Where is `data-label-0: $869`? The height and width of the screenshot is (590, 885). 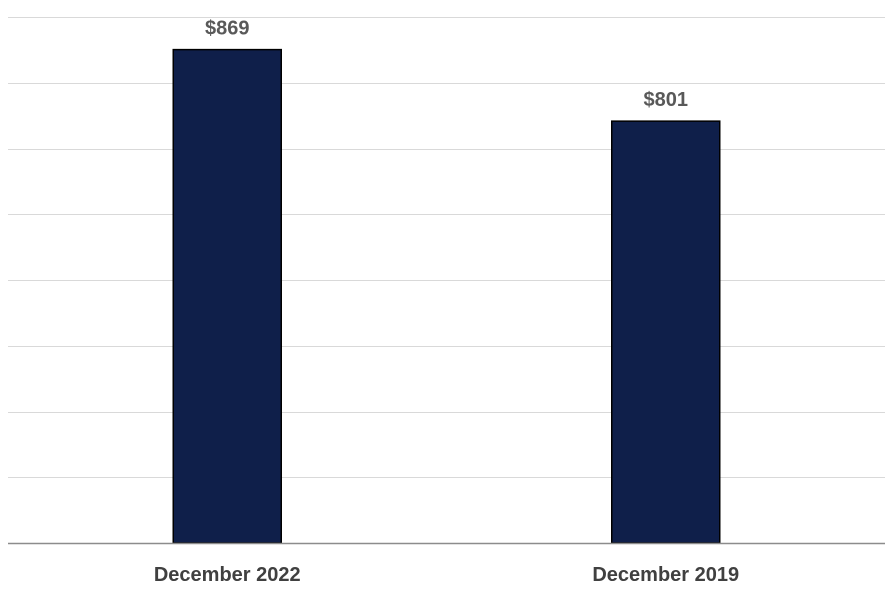 data-label-0: $869 is located at coordinates (227, 29).